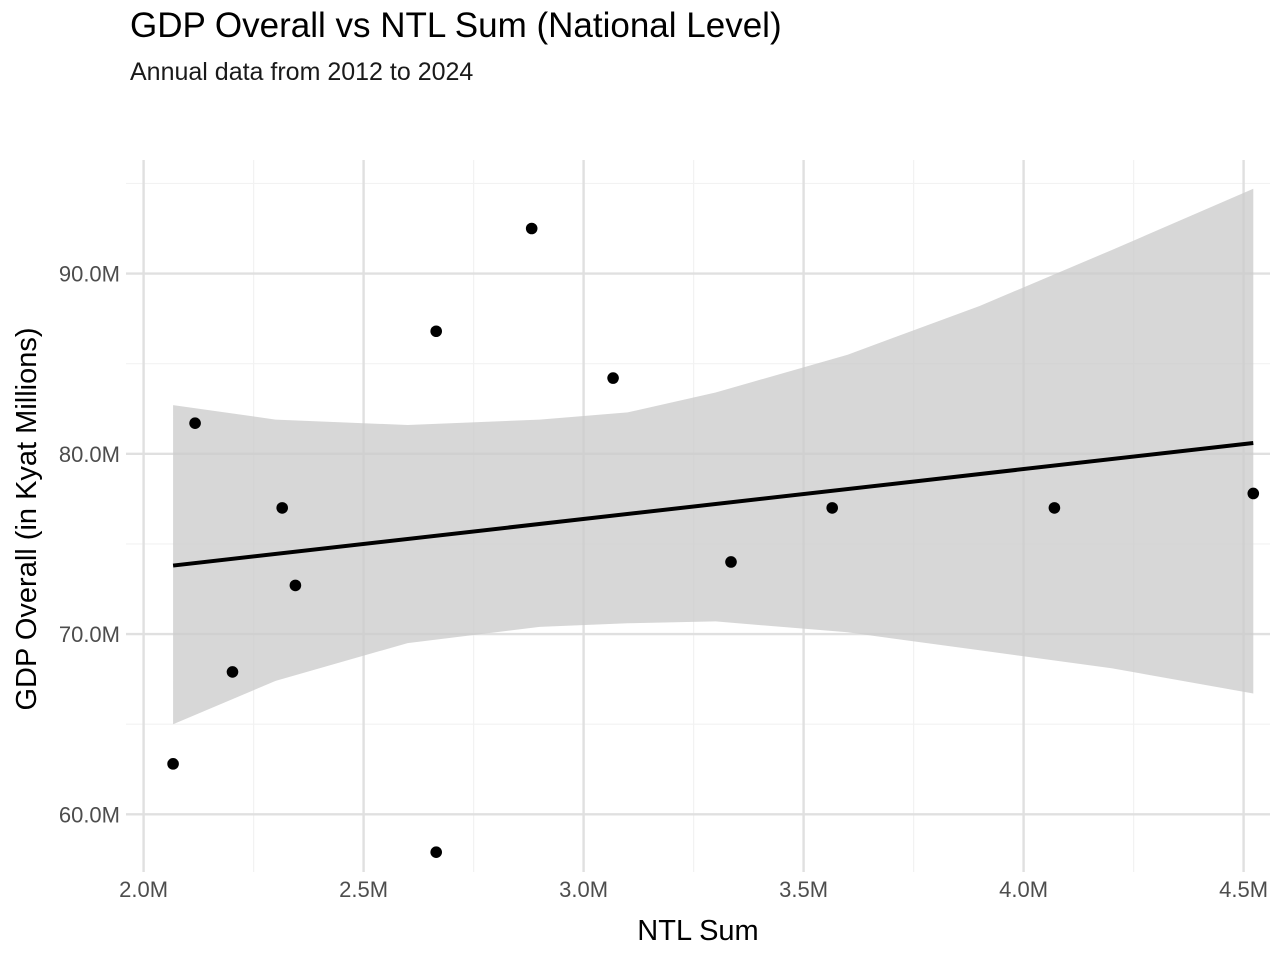 The height and width of the screenshot is (960, 1280). Describe the element at coordinates (363, 889) in the screenshot. I see `x-tick-label: 2.5M` at that location.